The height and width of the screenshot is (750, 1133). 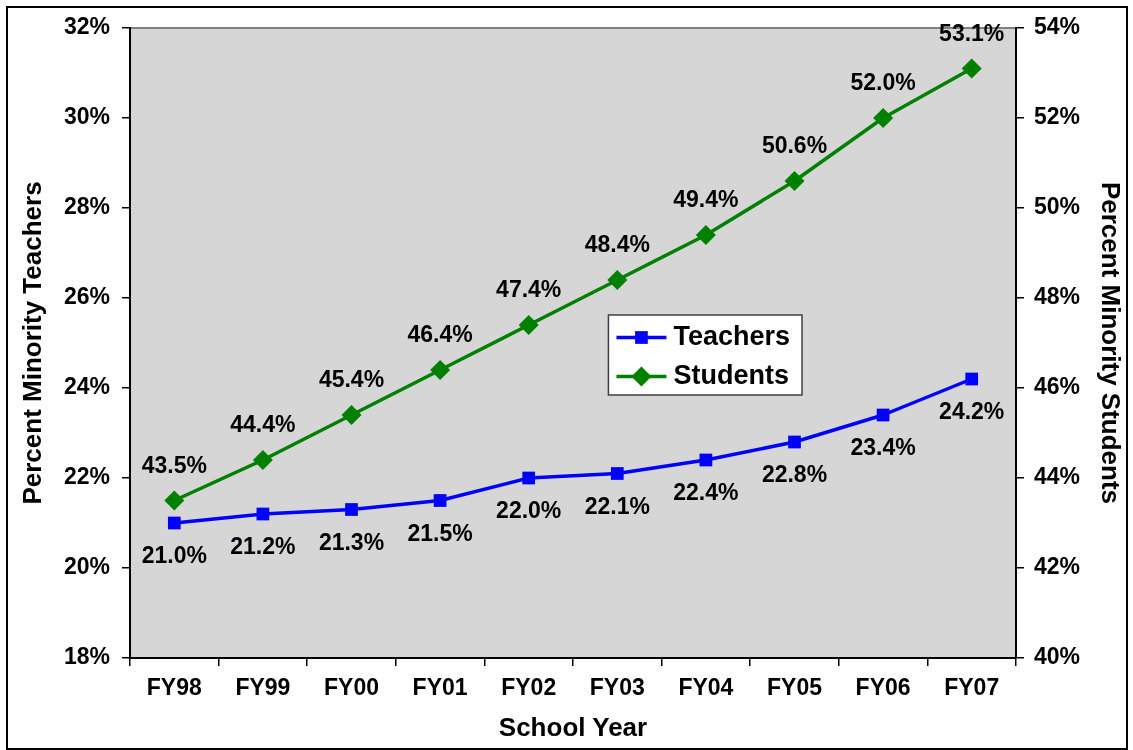 I want to click on data-label: 22.4%, so click(x=706, y=492).